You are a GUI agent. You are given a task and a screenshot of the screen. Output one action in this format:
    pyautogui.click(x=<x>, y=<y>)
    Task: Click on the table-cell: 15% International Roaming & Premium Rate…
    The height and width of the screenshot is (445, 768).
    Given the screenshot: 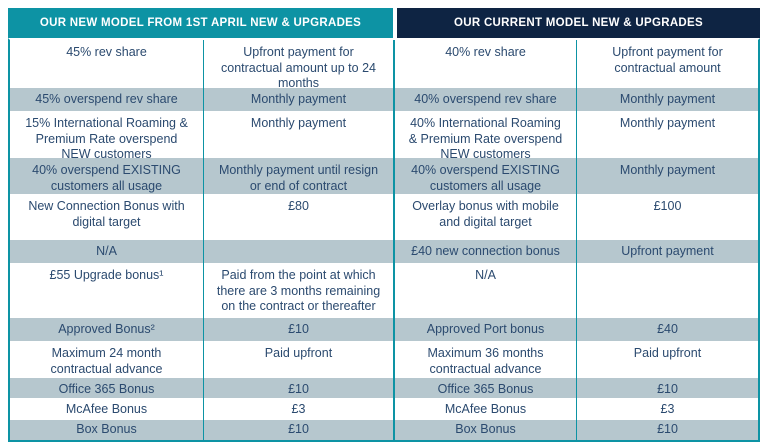 What is the action you would take?
    pyautogui.click(x=106, y=138)
    